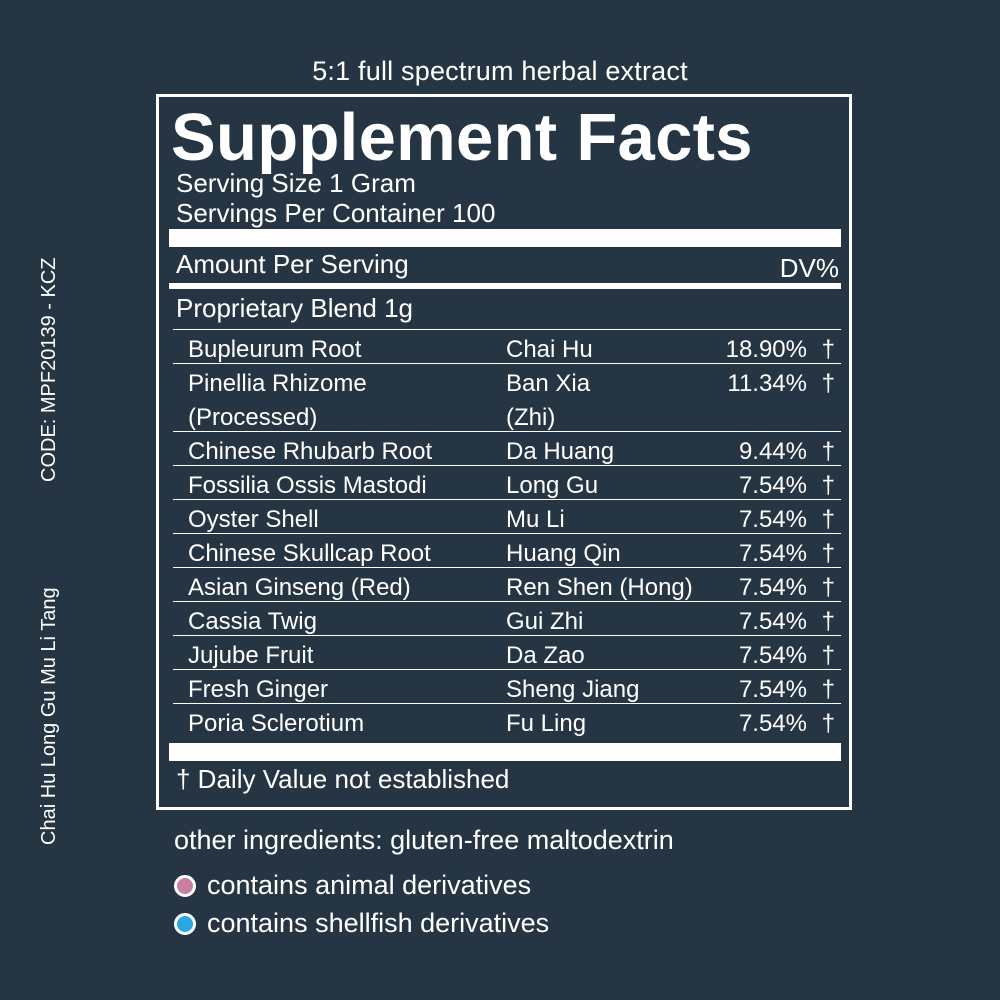  What do you see at coordinates (310, 451) in the screenshot?
I see `ingredient-english: Chinese Rhubarb Root` at bounding box center [310, 451].